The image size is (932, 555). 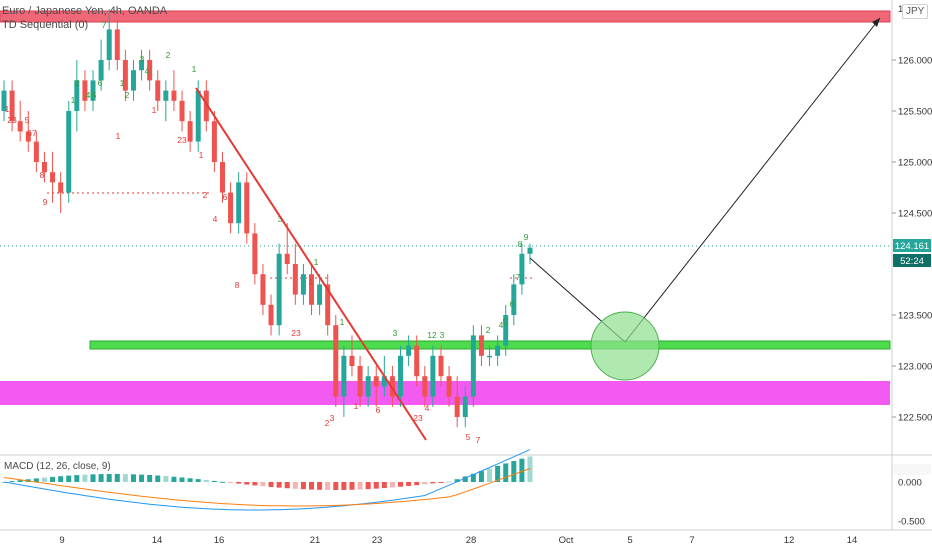 What do you see at coordinates (915, 112) in the screenshot?
I see `price-tick-label: 125.500` at bounding box center [915, 112].